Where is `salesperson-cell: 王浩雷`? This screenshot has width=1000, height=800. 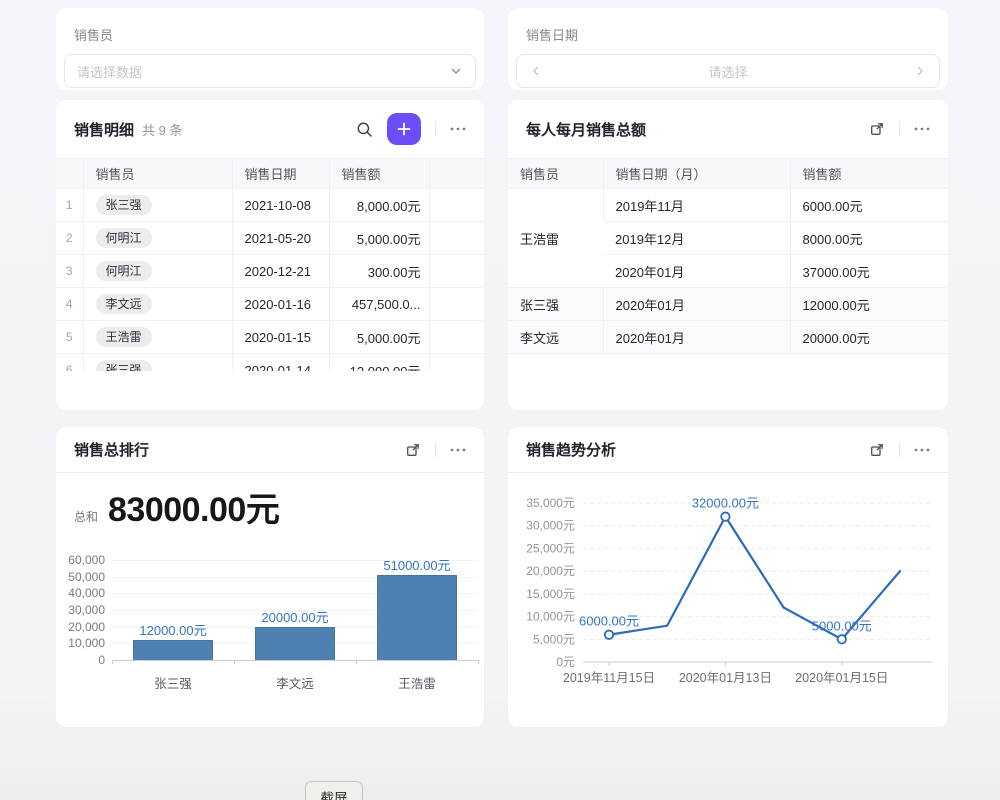 salesperson-cell: 王浩雷 is located at coordinates (157, 337).